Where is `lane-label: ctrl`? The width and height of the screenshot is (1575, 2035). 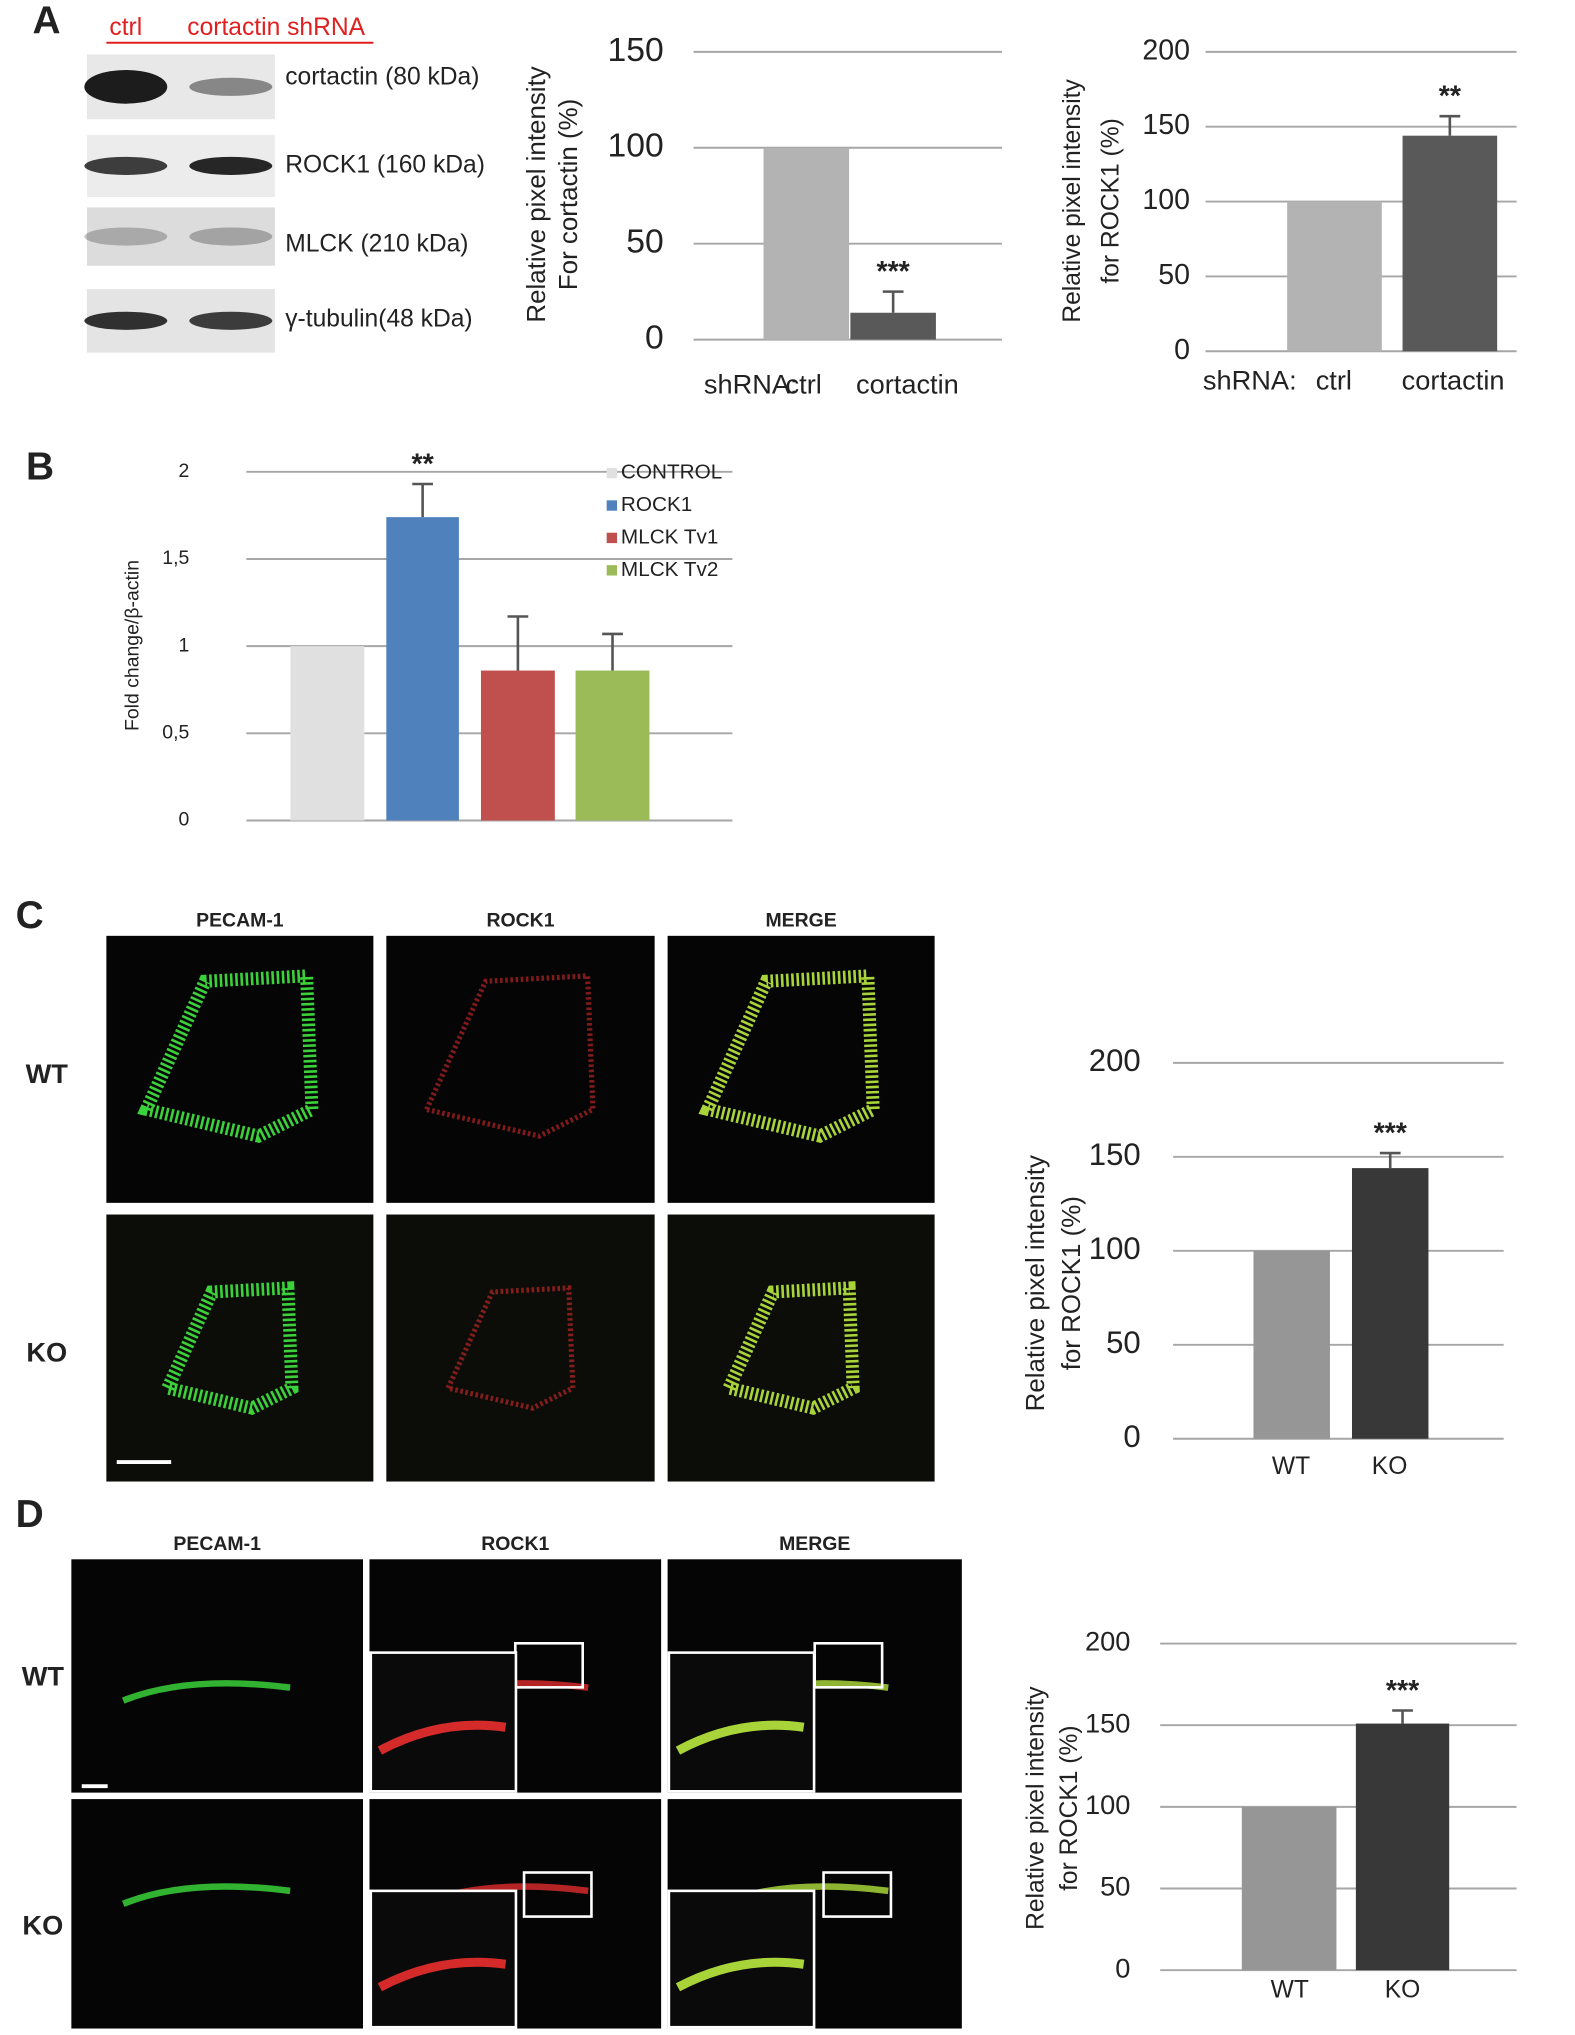
lane-label: ctrl is located at coordinates (125, 27).